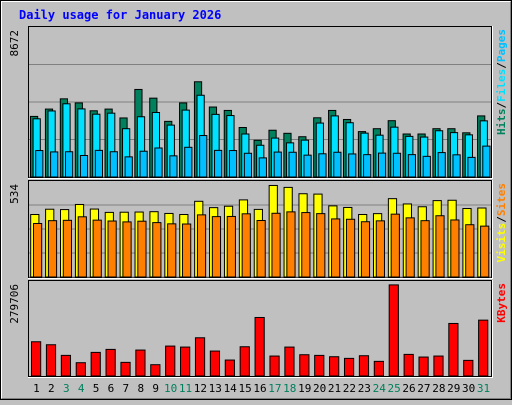 Image resolution: width=512 pixels, height=405 pixels. I want to click on day-label: 20, so click(319, 388).